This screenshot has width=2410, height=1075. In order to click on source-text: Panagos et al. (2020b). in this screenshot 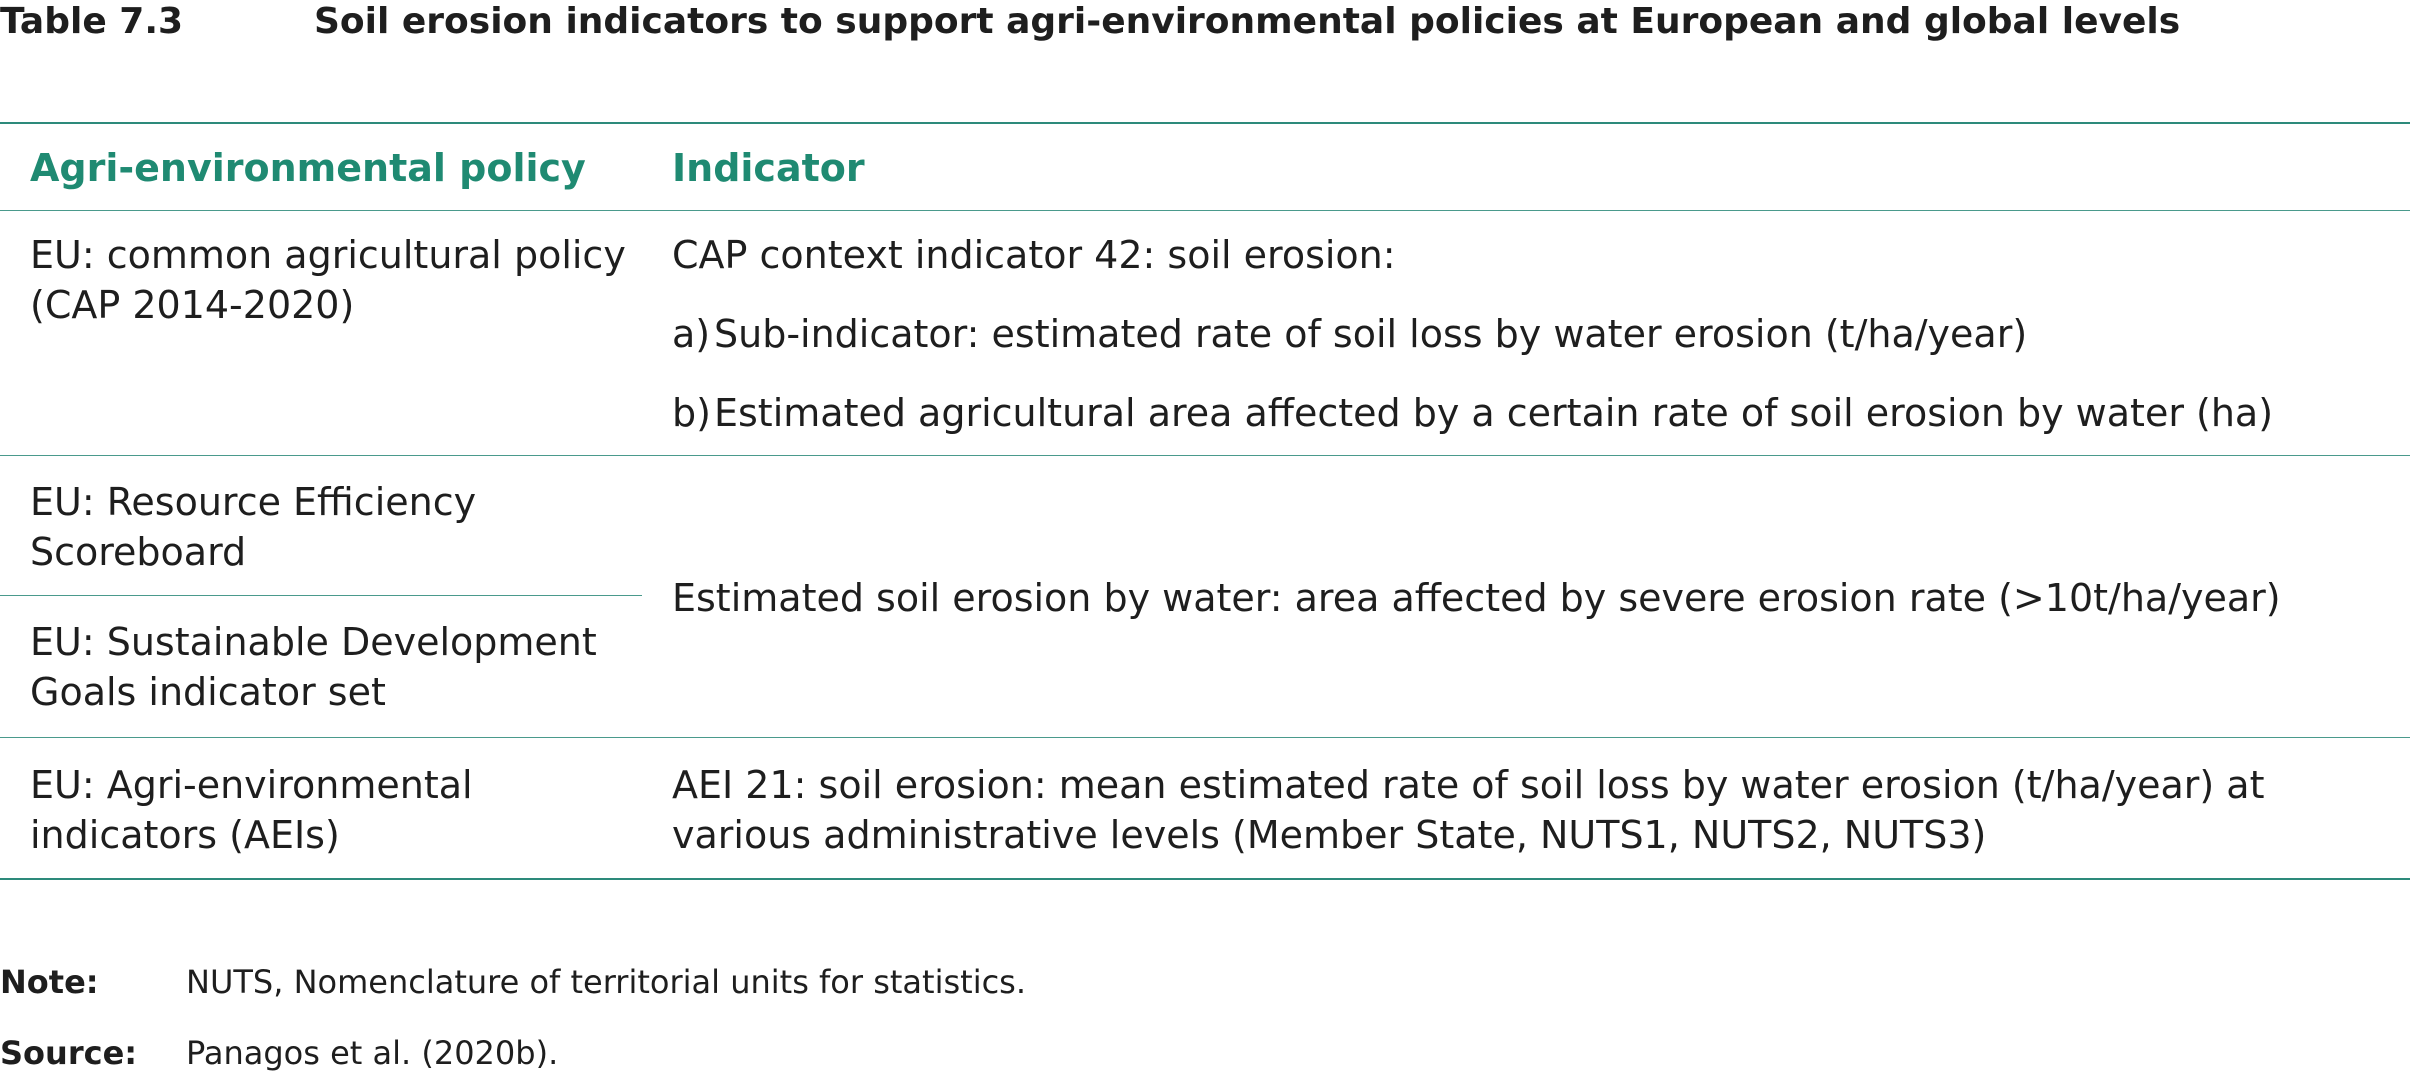, I will do `click(372, 1053)`.